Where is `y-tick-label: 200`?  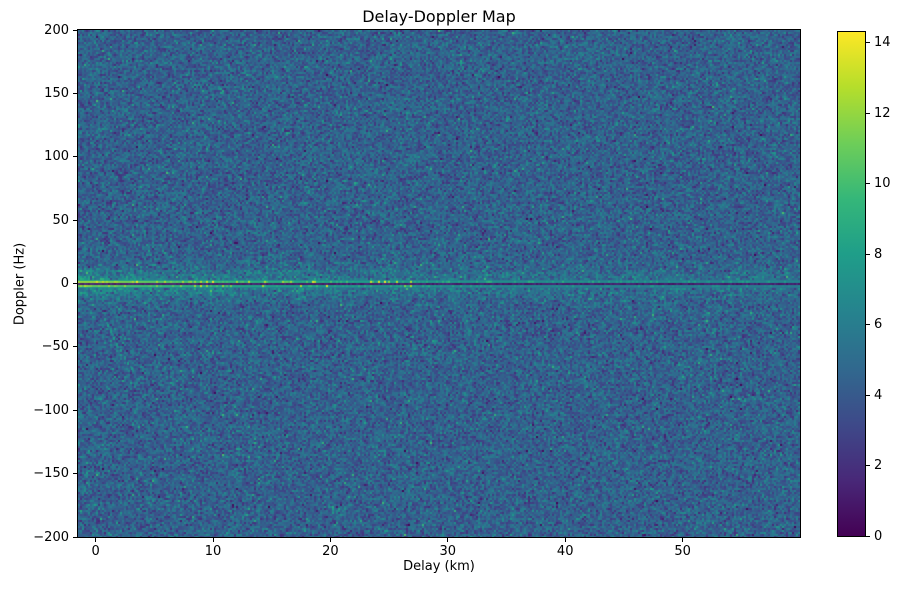
y-tick-label: 200 is located at coordinates (56, 30).